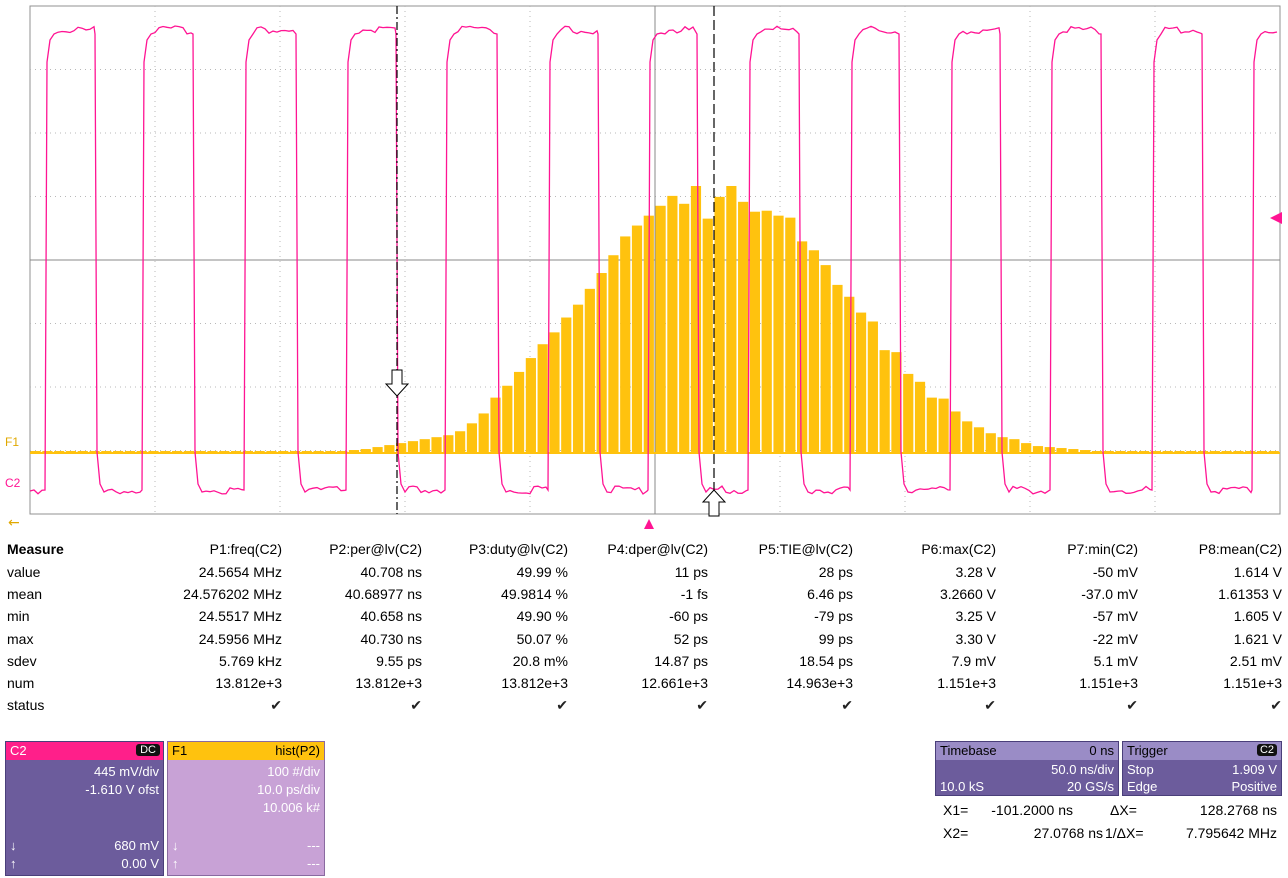  What do you see at coordinates (1202, 768) in the screenshot?
I see `trigger-descriptor: Trigger C2 Stop 1.909 V Edge Positive` at bounding box center [1202, 768].